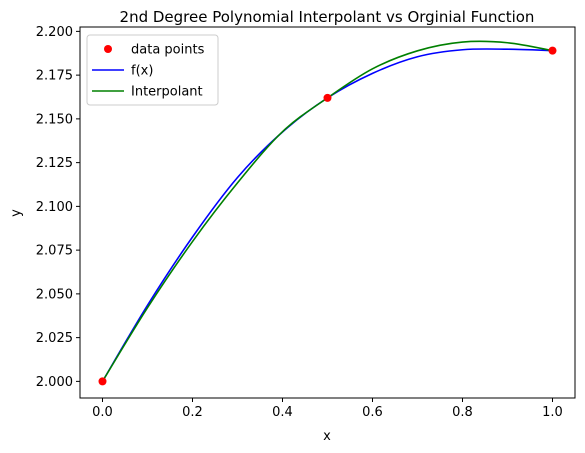 The height and width of the screenshot is (453, 585). What do you see at coordinates (54, 207) in the screenshot?
I see `y-tick-label: 2.100` at bounding box center [54, 207].